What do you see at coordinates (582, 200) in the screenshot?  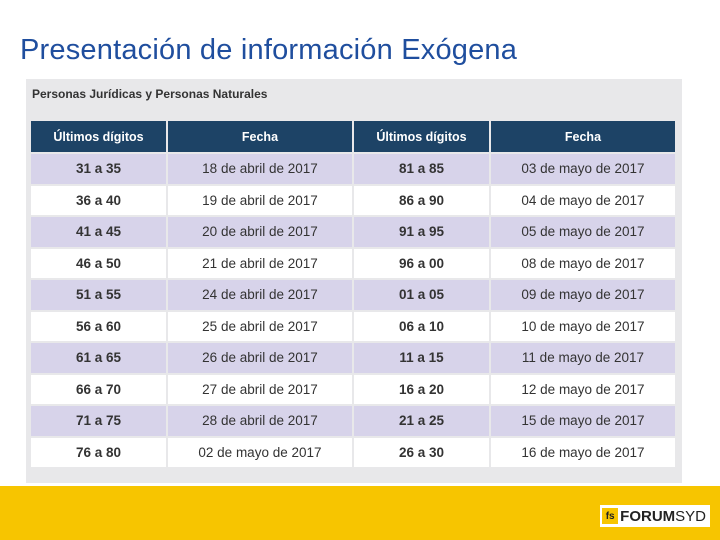 I see `date-cell: 04 de mayo de 2017` at bounding box center [582, 200].